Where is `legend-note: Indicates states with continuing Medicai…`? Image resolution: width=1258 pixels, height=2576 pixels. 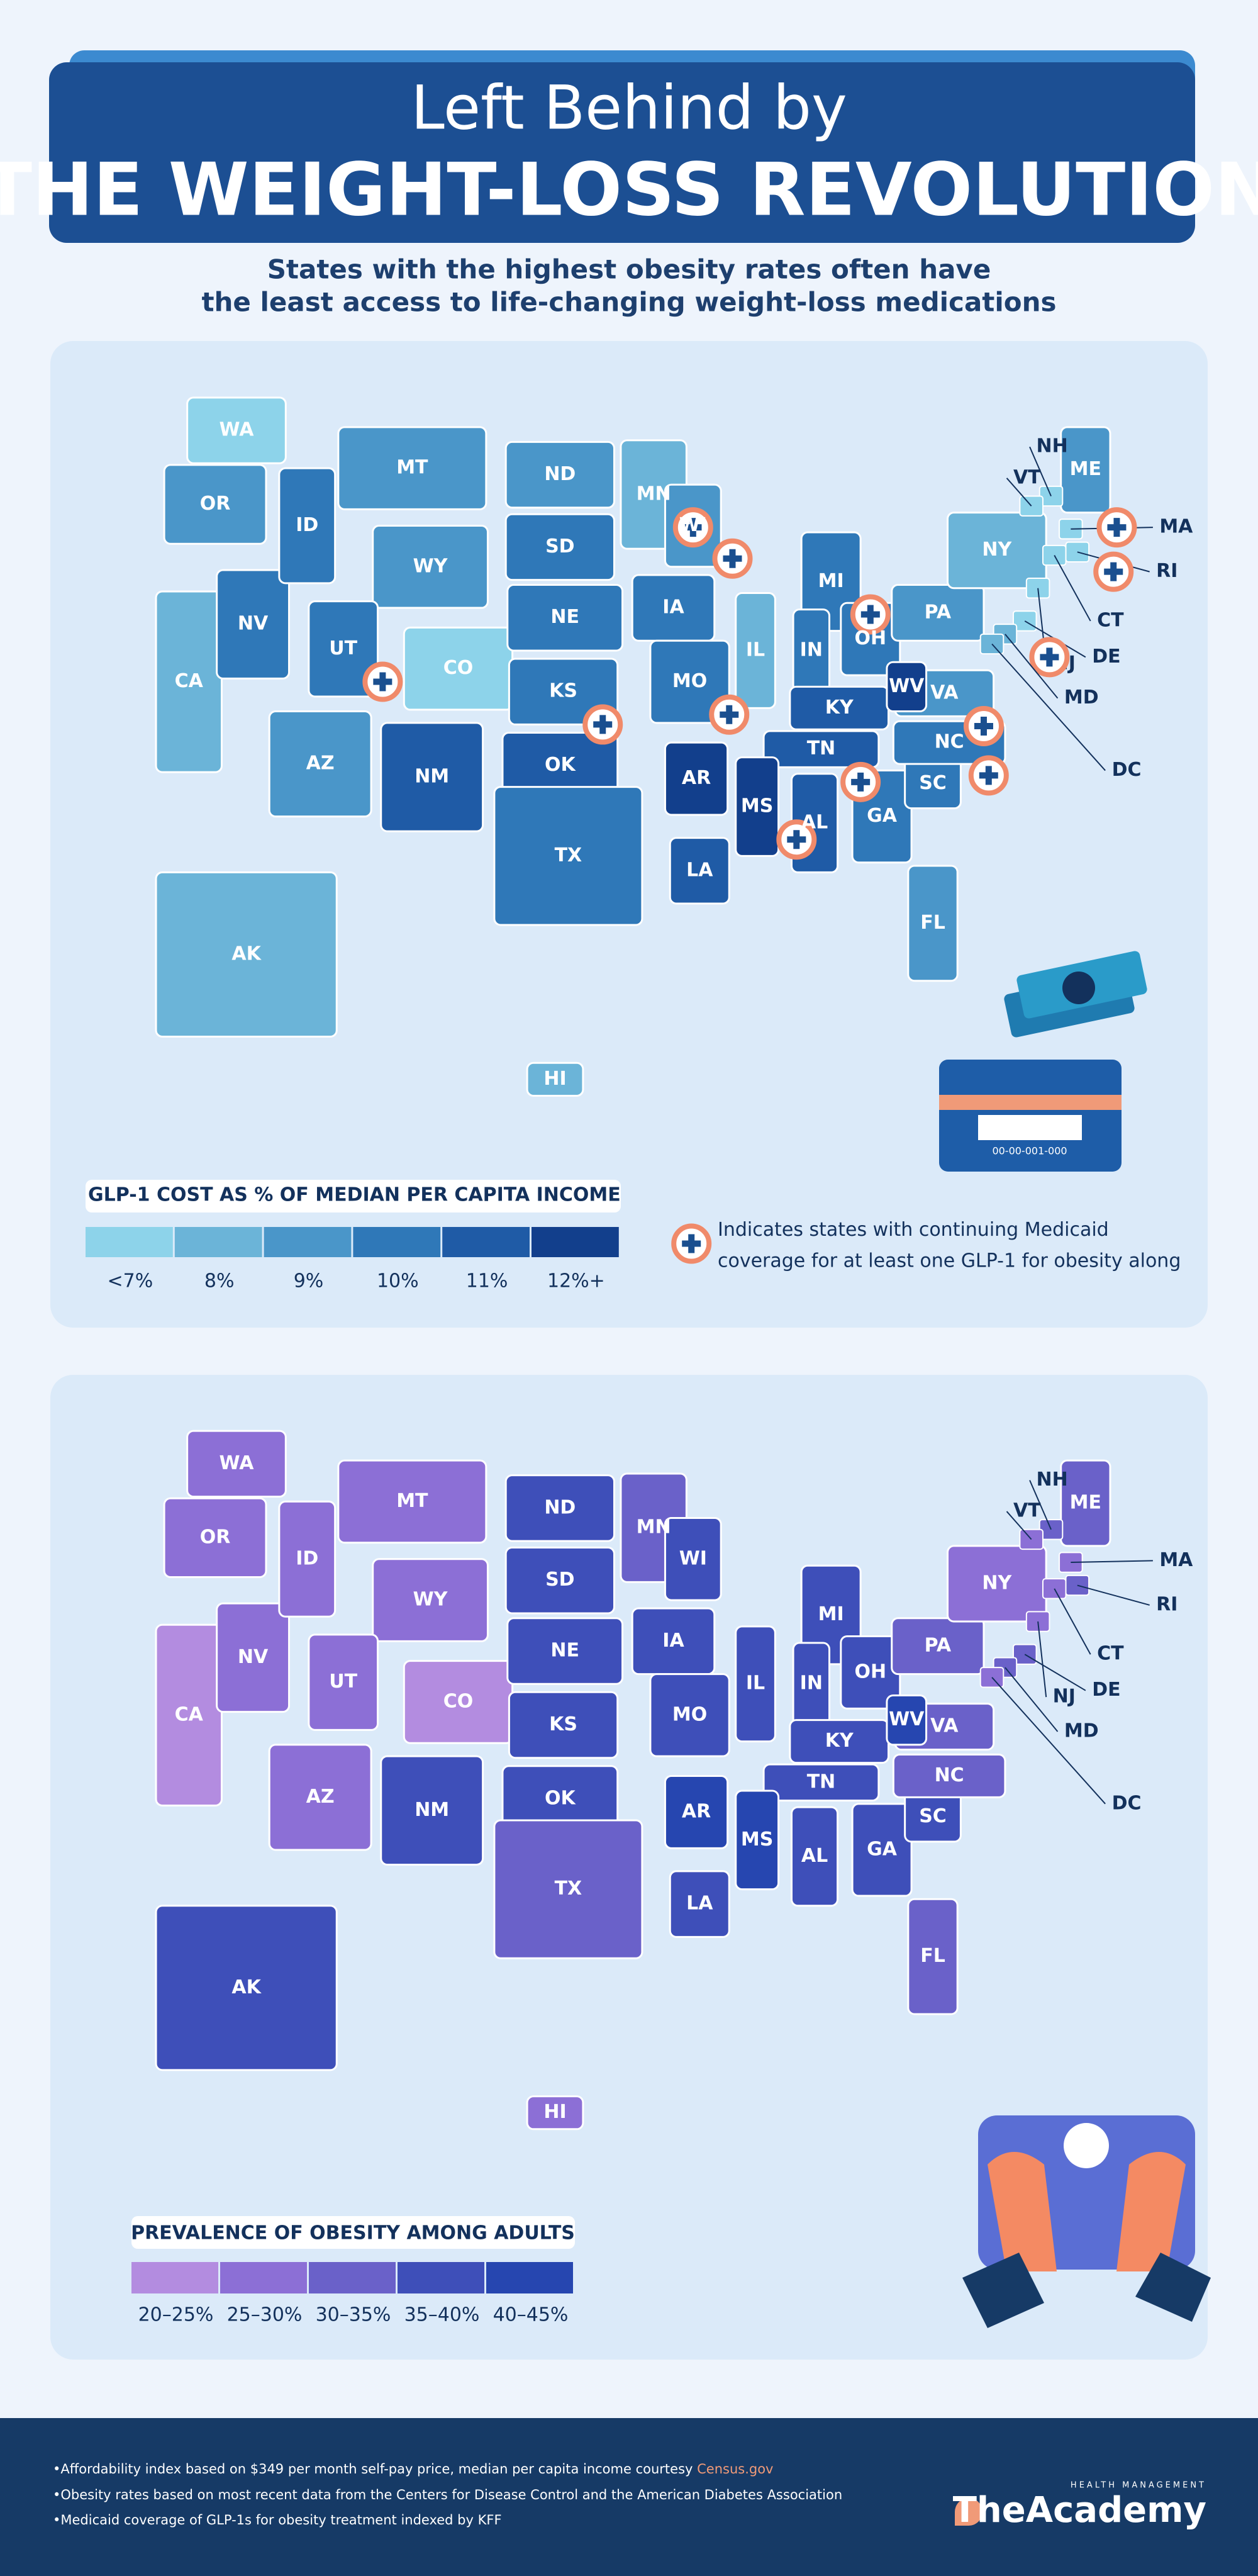 legend-note: Indicates states with continuing Medicai… is located at coordinates (913, 1230).